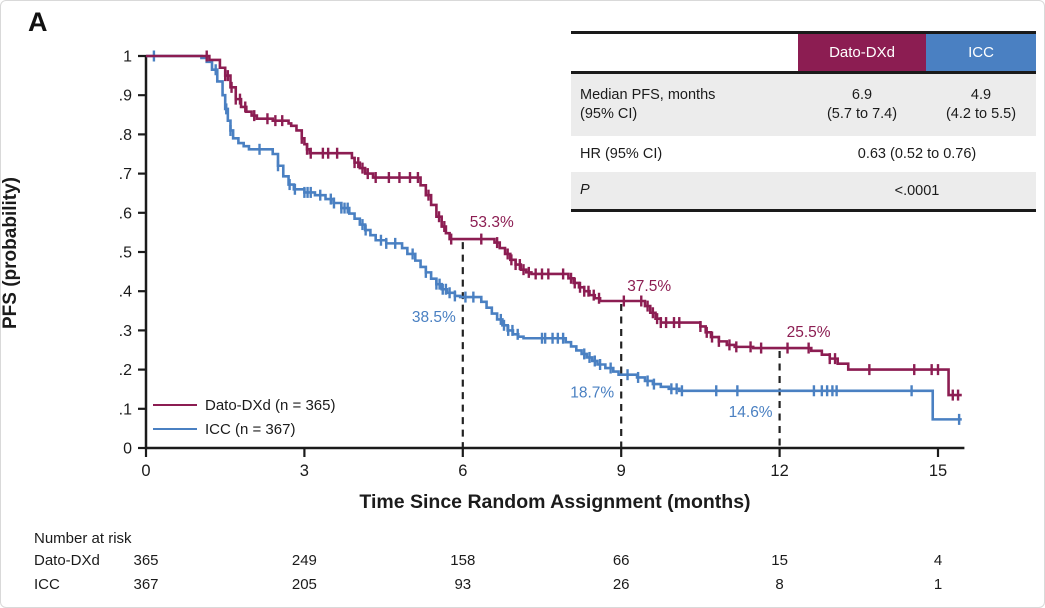  What do you see at coordinates (621, 560) in the screenshot?
I see `risk-count: 66` at bounding box center [621, 560].